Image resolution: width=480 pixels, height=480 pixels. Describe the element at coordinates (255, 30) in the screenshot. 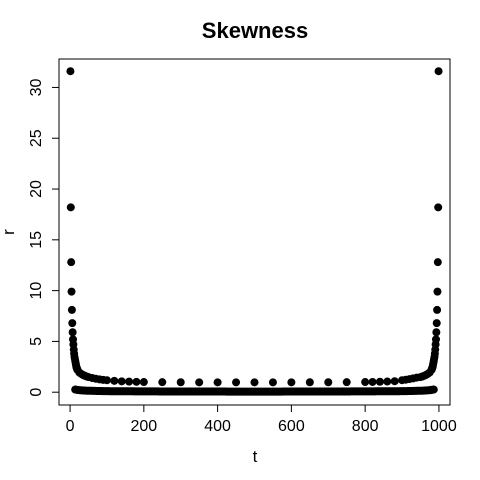

I see `chart-title: Skewness` at that location.